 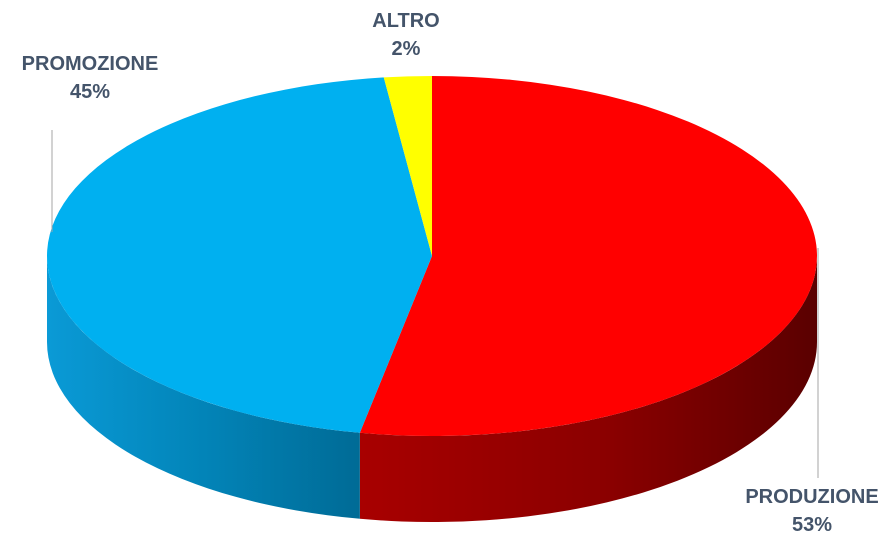 What do you see at coordinates (407, 166) in the screenshot?
I see `pie-slice-altro` at bounding box center [407, 166].